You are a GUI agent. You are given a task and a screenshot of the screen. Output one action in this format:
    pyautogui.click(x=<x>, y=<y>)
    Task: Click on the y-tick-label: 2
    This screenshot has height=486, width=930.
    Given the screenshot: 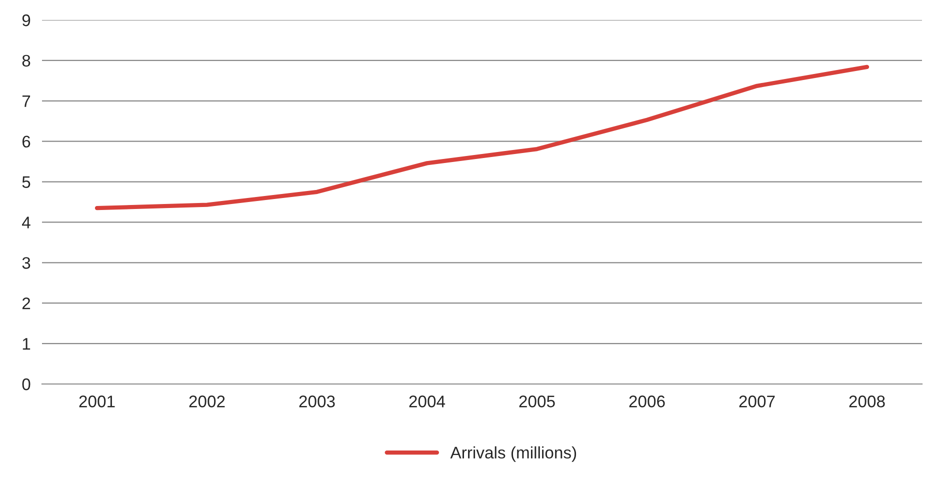 What is the action you would take?
    pyautogui.click(x=26, y=304)
    